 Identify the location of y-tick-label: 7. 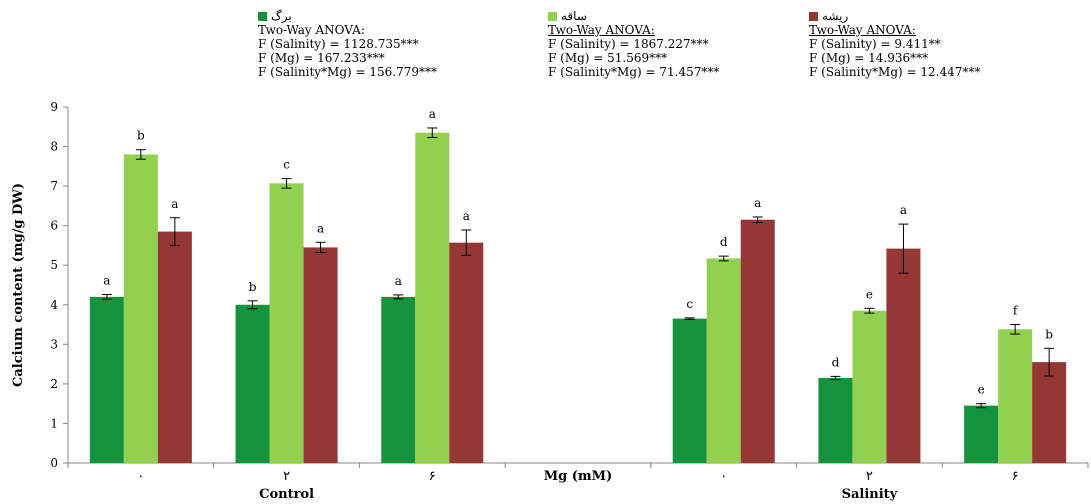
(54, 186).